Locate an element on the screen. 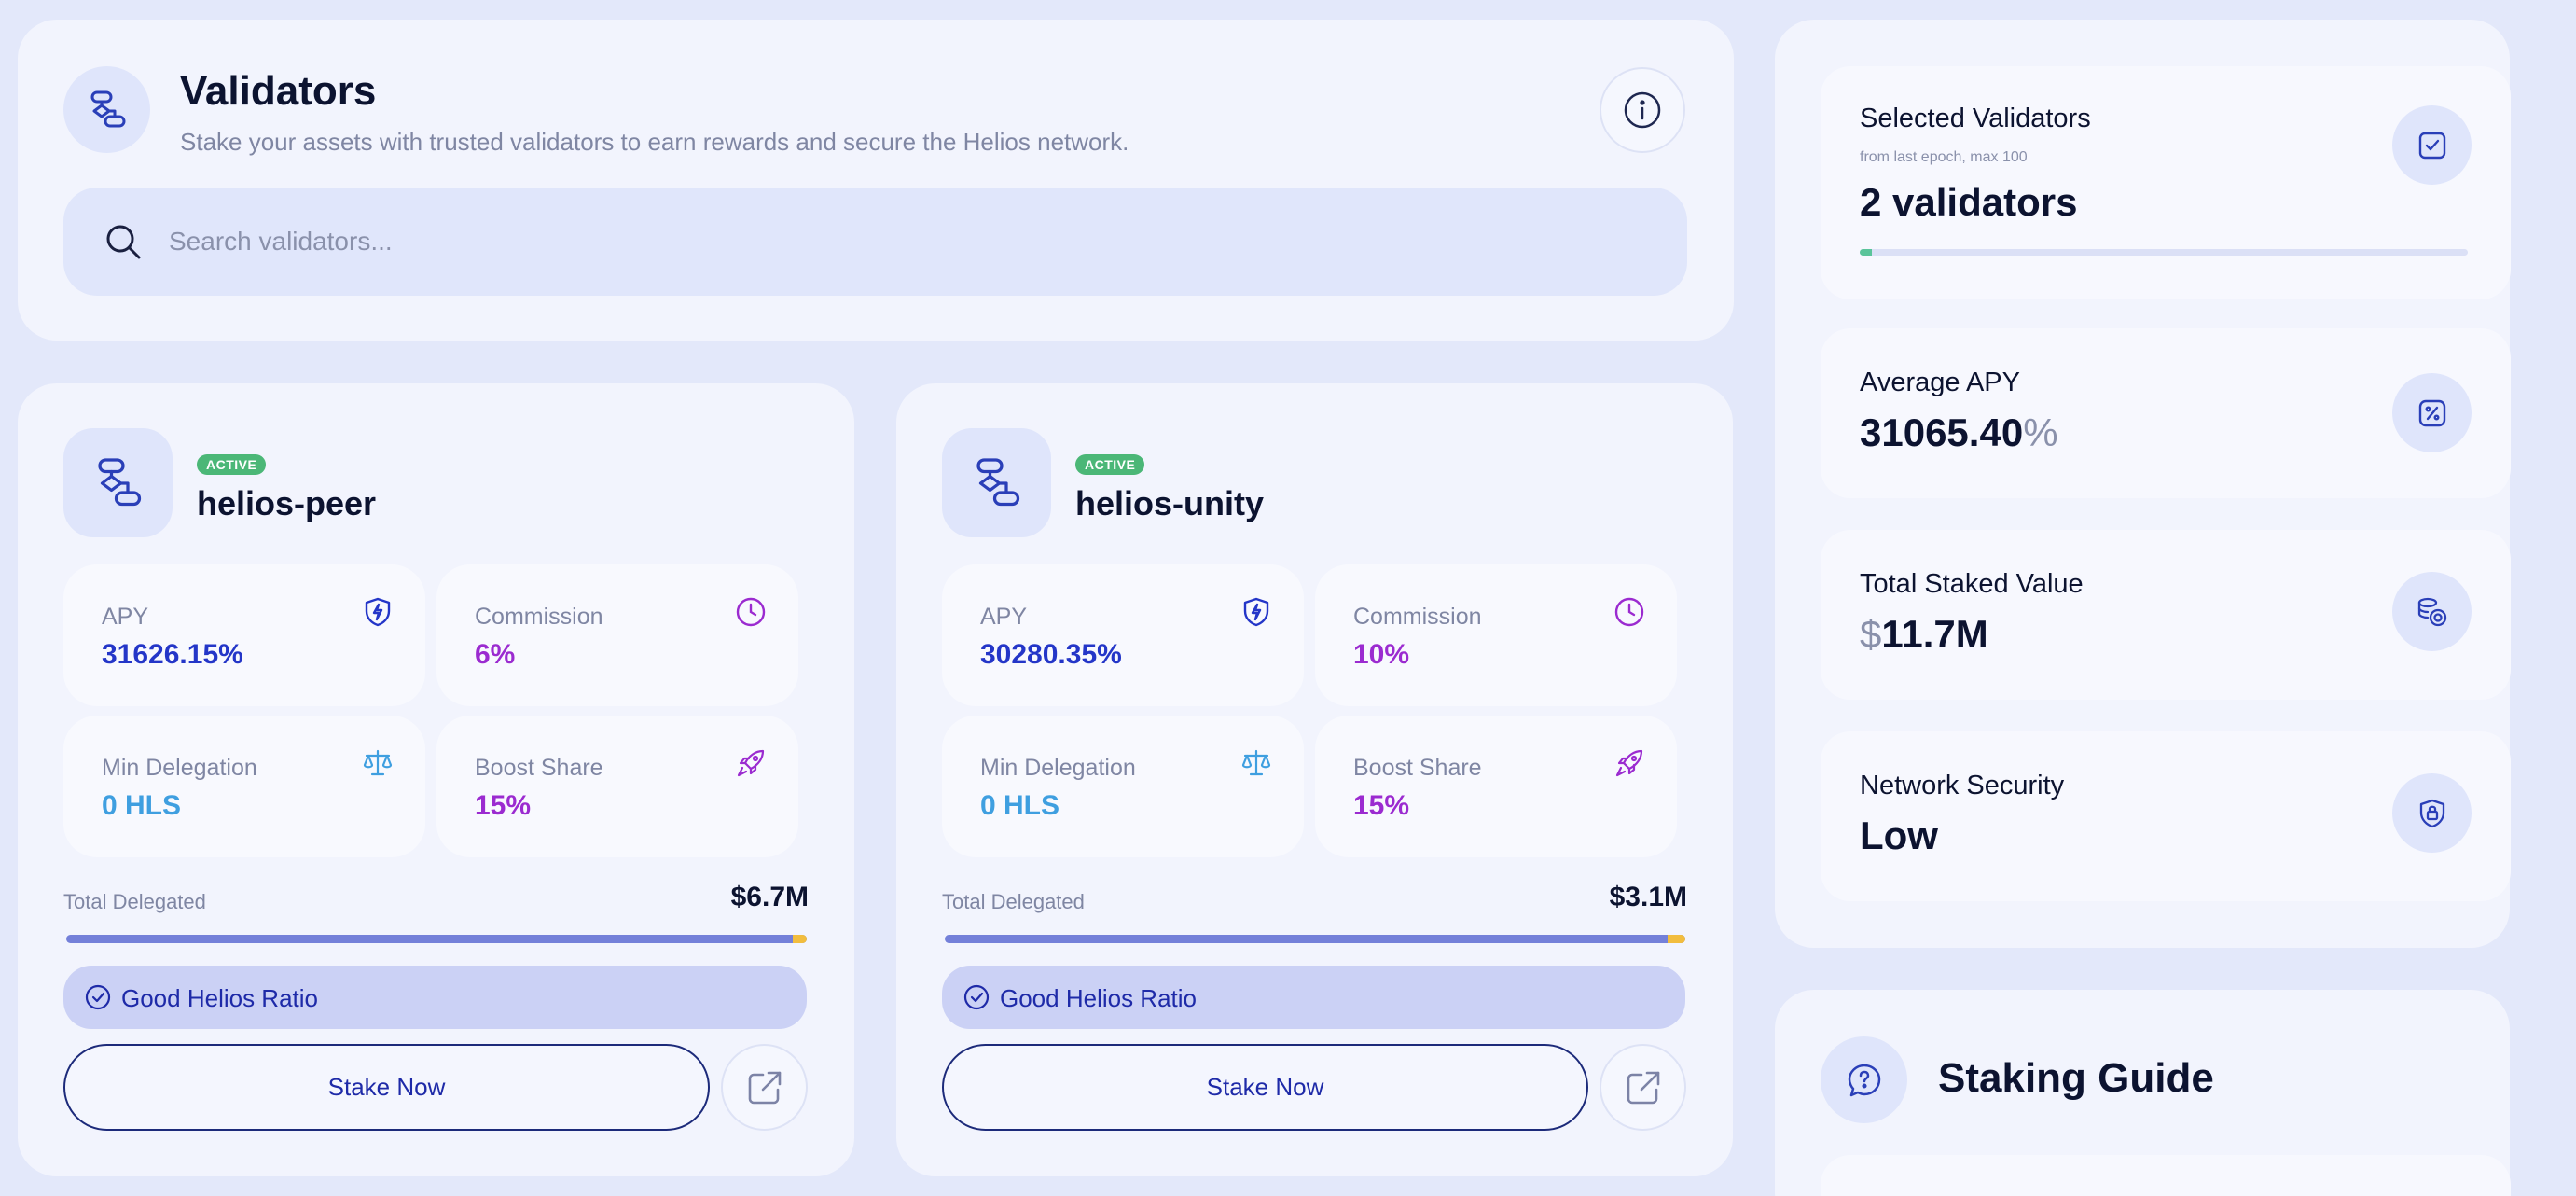 This screenshot has height=1196, width=2576. commission-value: 6% is located at coordinates (495, 654).